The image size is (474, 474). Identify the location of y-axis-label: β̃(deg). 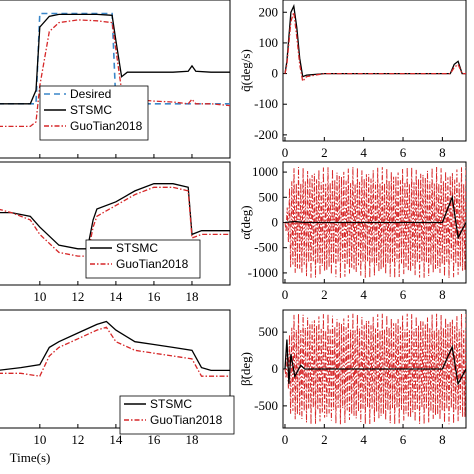
(245, 369).